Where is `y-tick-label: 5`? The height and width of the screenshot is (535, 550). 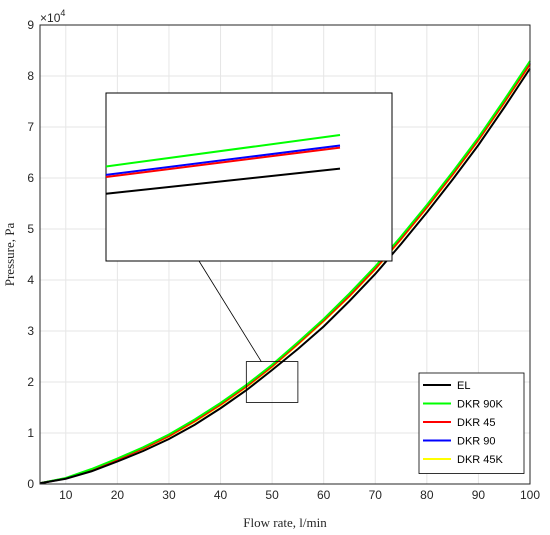 y-tick-label: 5 is located at coordinates (30, 229).